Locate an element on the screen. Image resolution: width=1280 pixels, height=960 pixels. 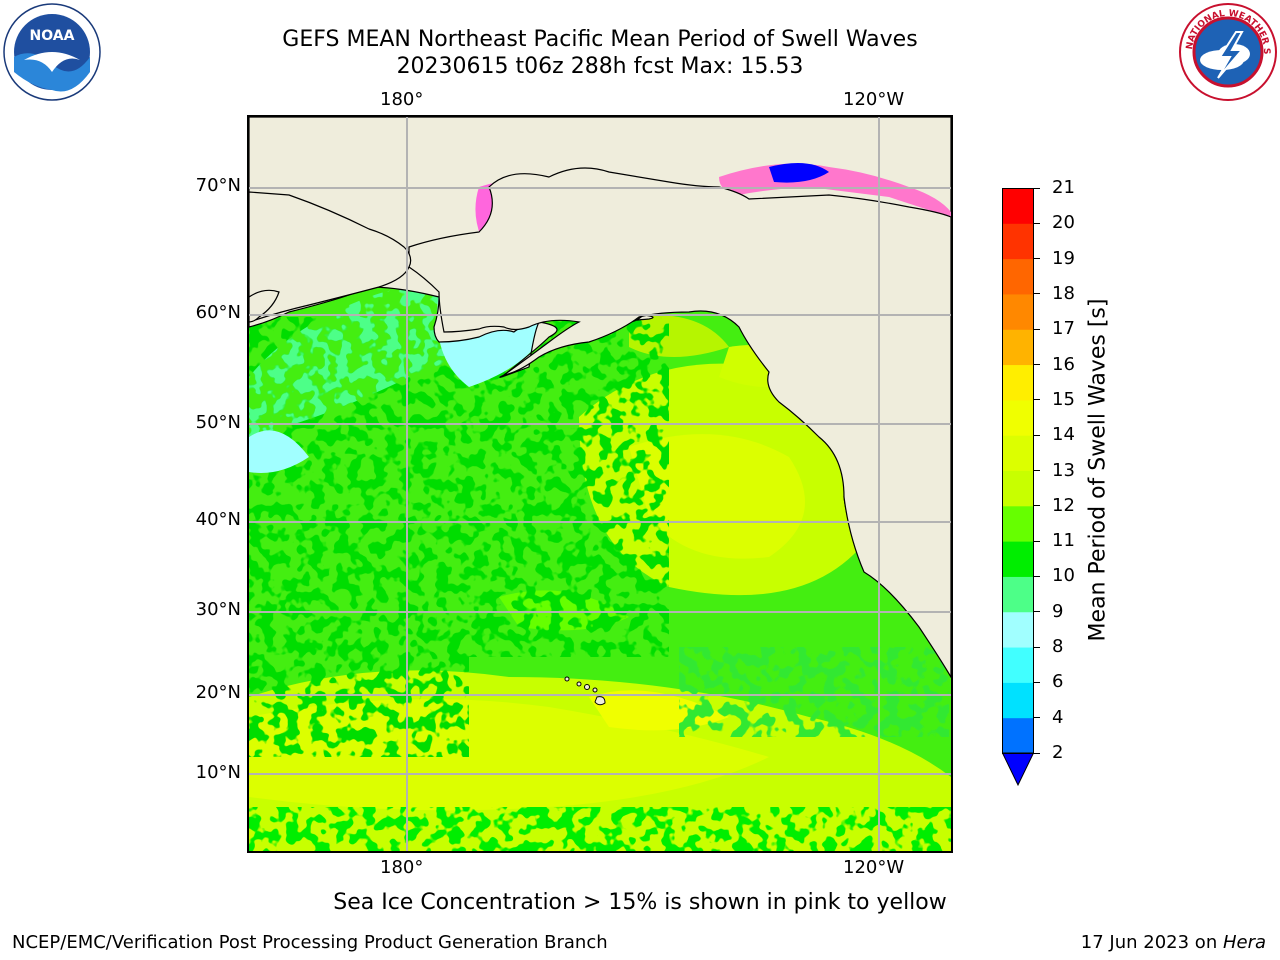
lat-label-60n: 60°N is located at coordinates (218, 312).